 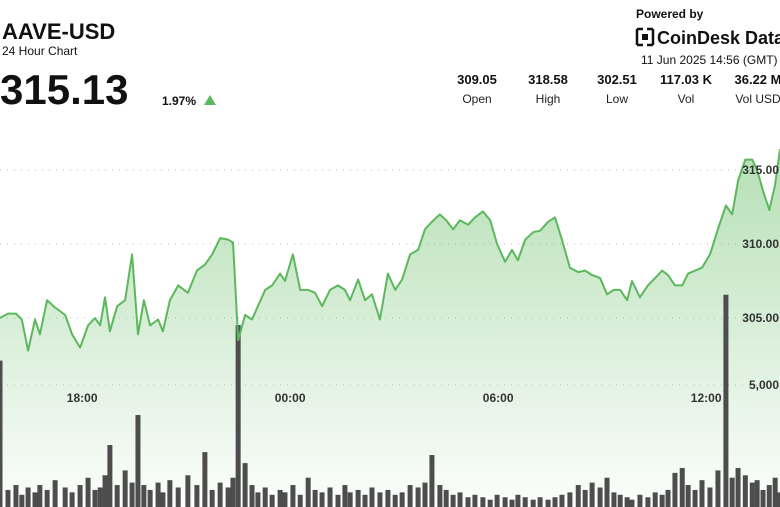 I want to click on stat-label: High, so click(x=548, y=99).